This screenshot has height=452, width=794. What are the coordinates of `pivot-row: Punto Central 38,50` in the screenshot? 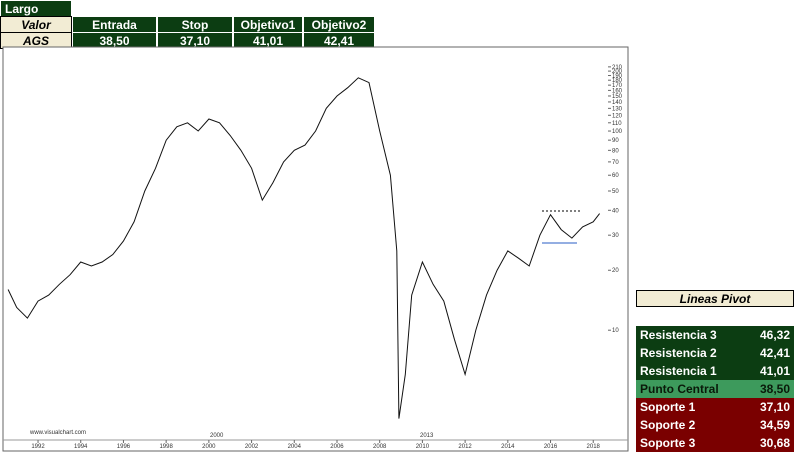 It's located at (715, 389).